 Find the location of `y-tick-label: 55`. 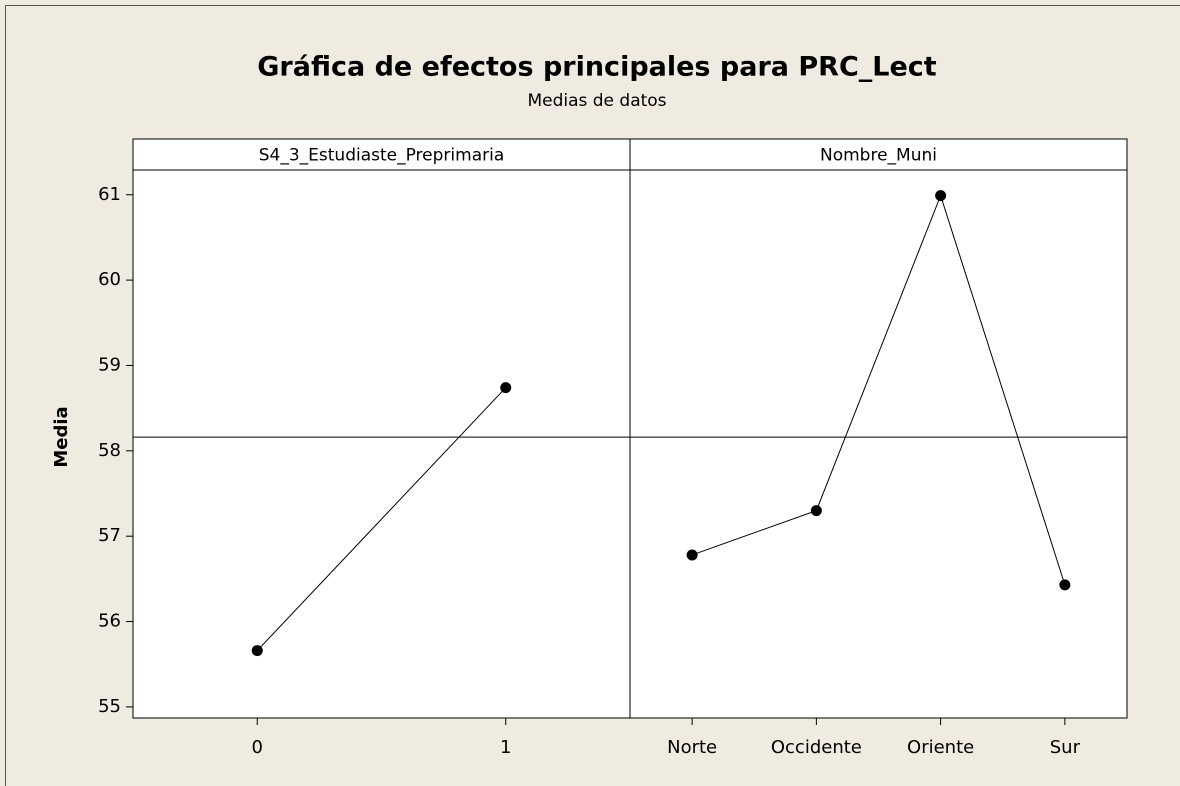

y-tick-label: 55 is located at coordinates (109, 706).